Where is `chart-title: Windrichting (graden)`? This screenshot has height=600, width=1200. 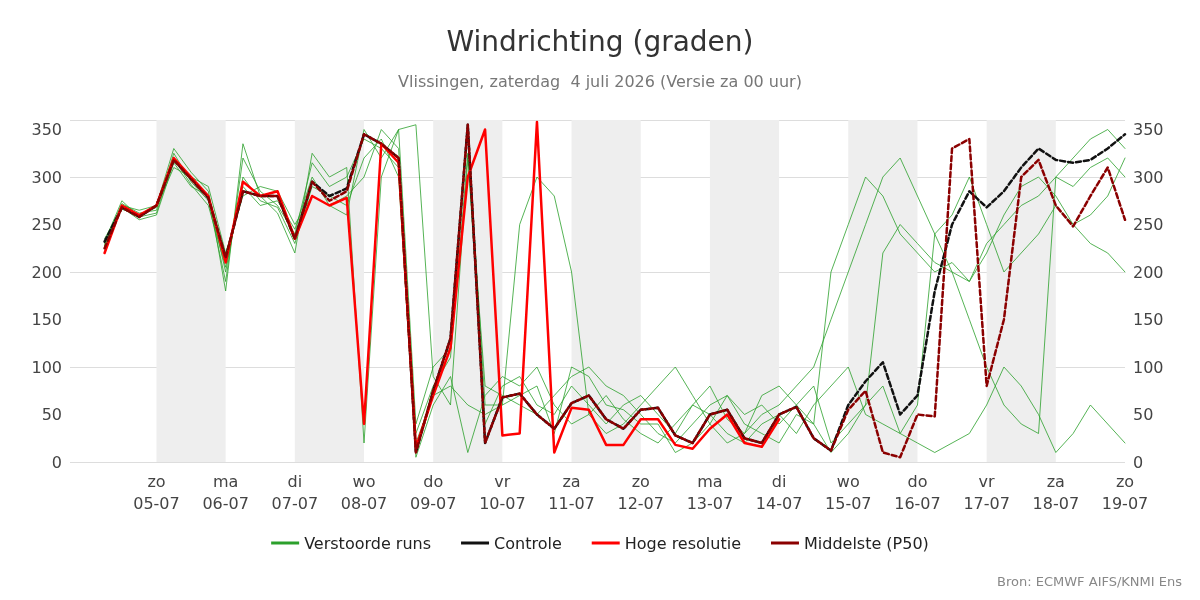 chart-title: Windrichting (graden) is located at coordinates (600, 41).